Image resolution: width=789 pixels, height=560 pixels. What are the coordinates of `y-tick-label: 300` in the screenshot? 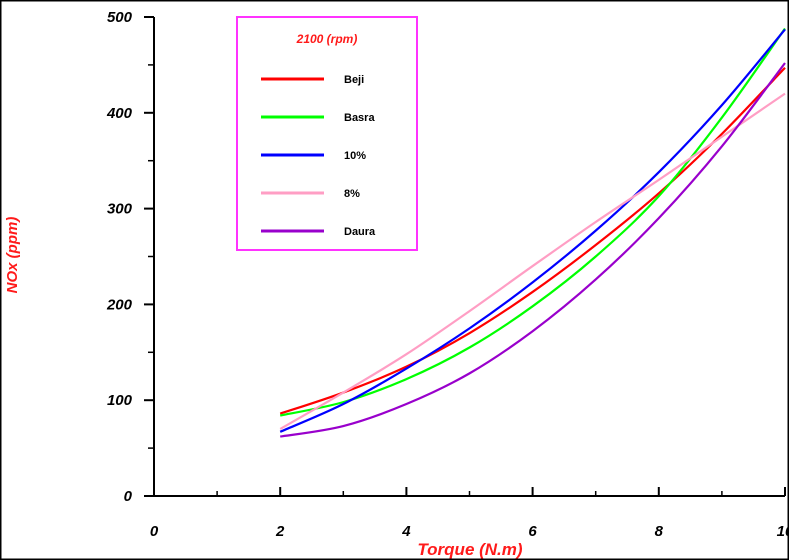 It's located at (120, 209).